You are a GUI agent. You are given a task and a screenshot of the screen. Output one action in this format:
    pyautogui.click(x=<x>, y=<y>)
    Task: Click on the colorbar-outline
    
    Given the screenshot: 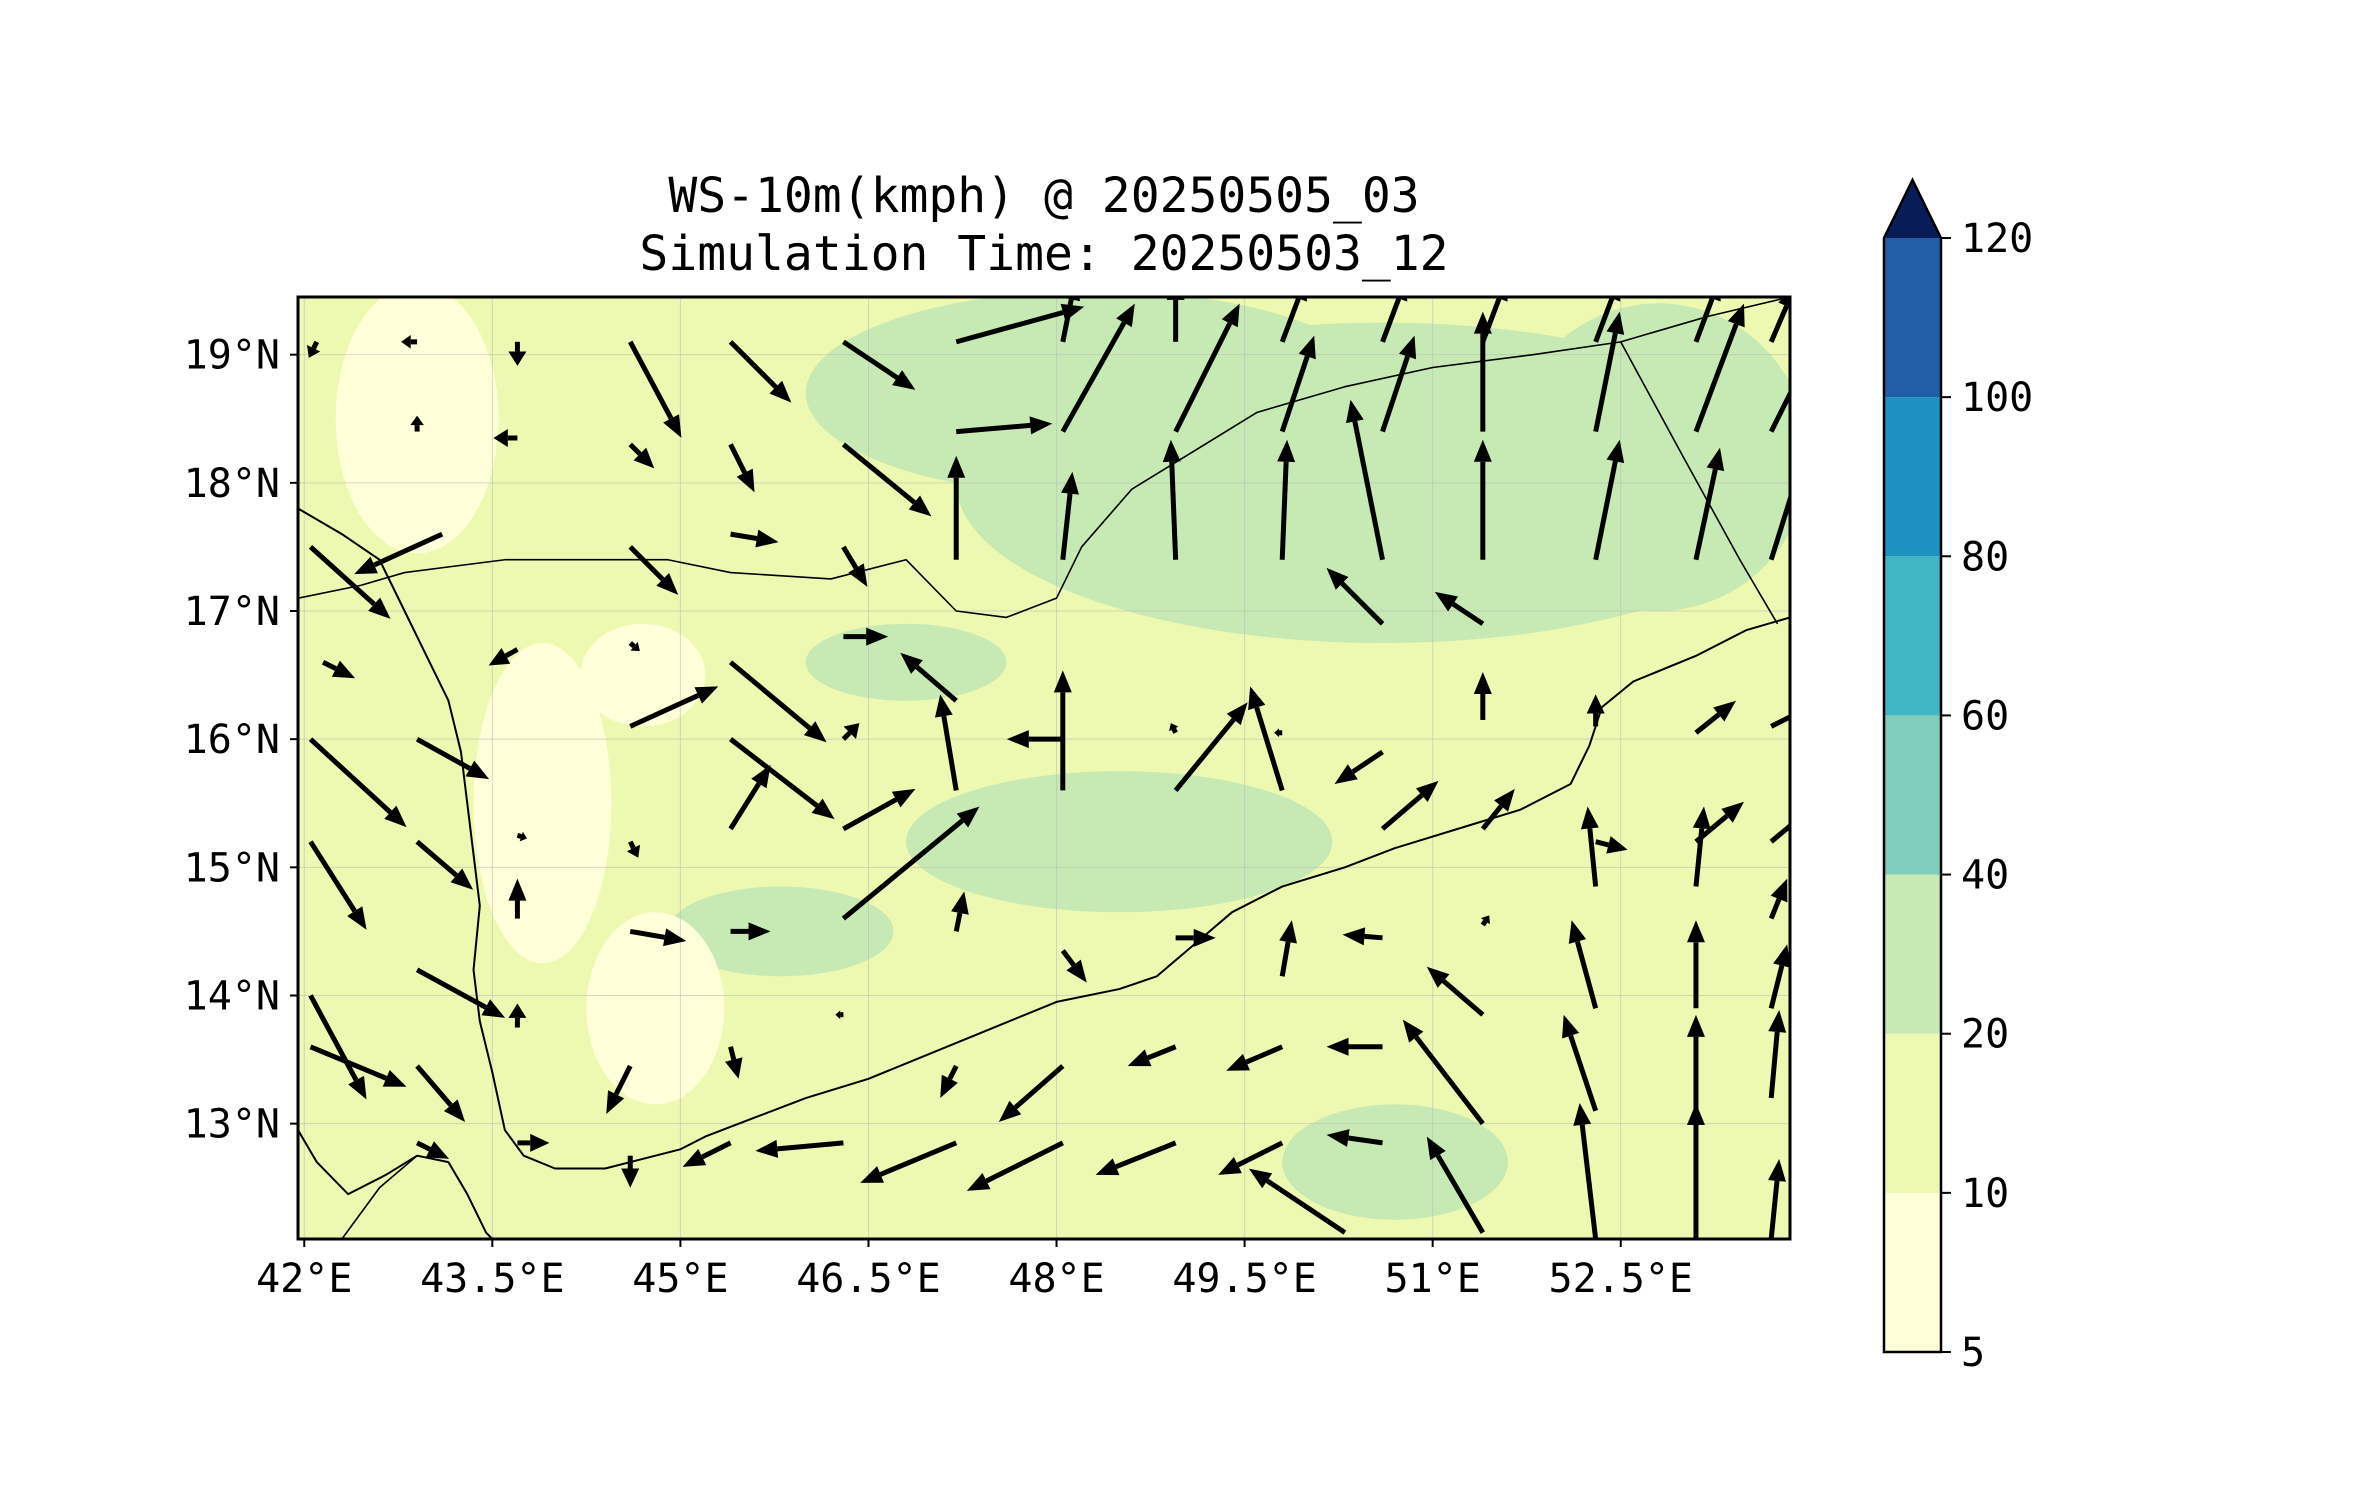 What is the action you would take?
    pyautogui.click(x=1912, y=765)
    